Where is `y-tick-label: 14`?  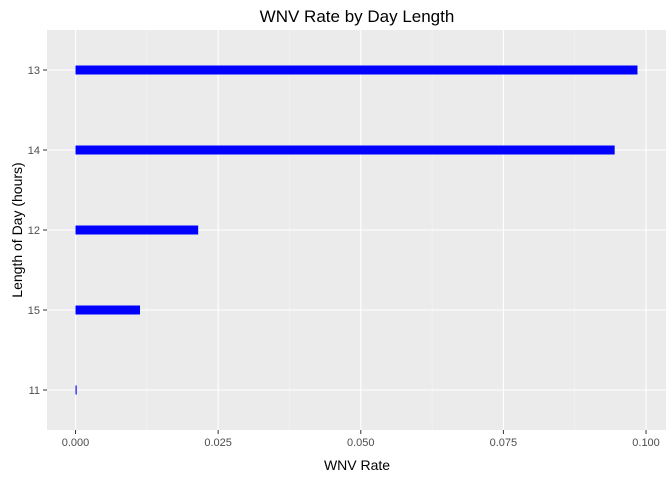 y-tick-label: 14 is located at coordinates (34, 151).